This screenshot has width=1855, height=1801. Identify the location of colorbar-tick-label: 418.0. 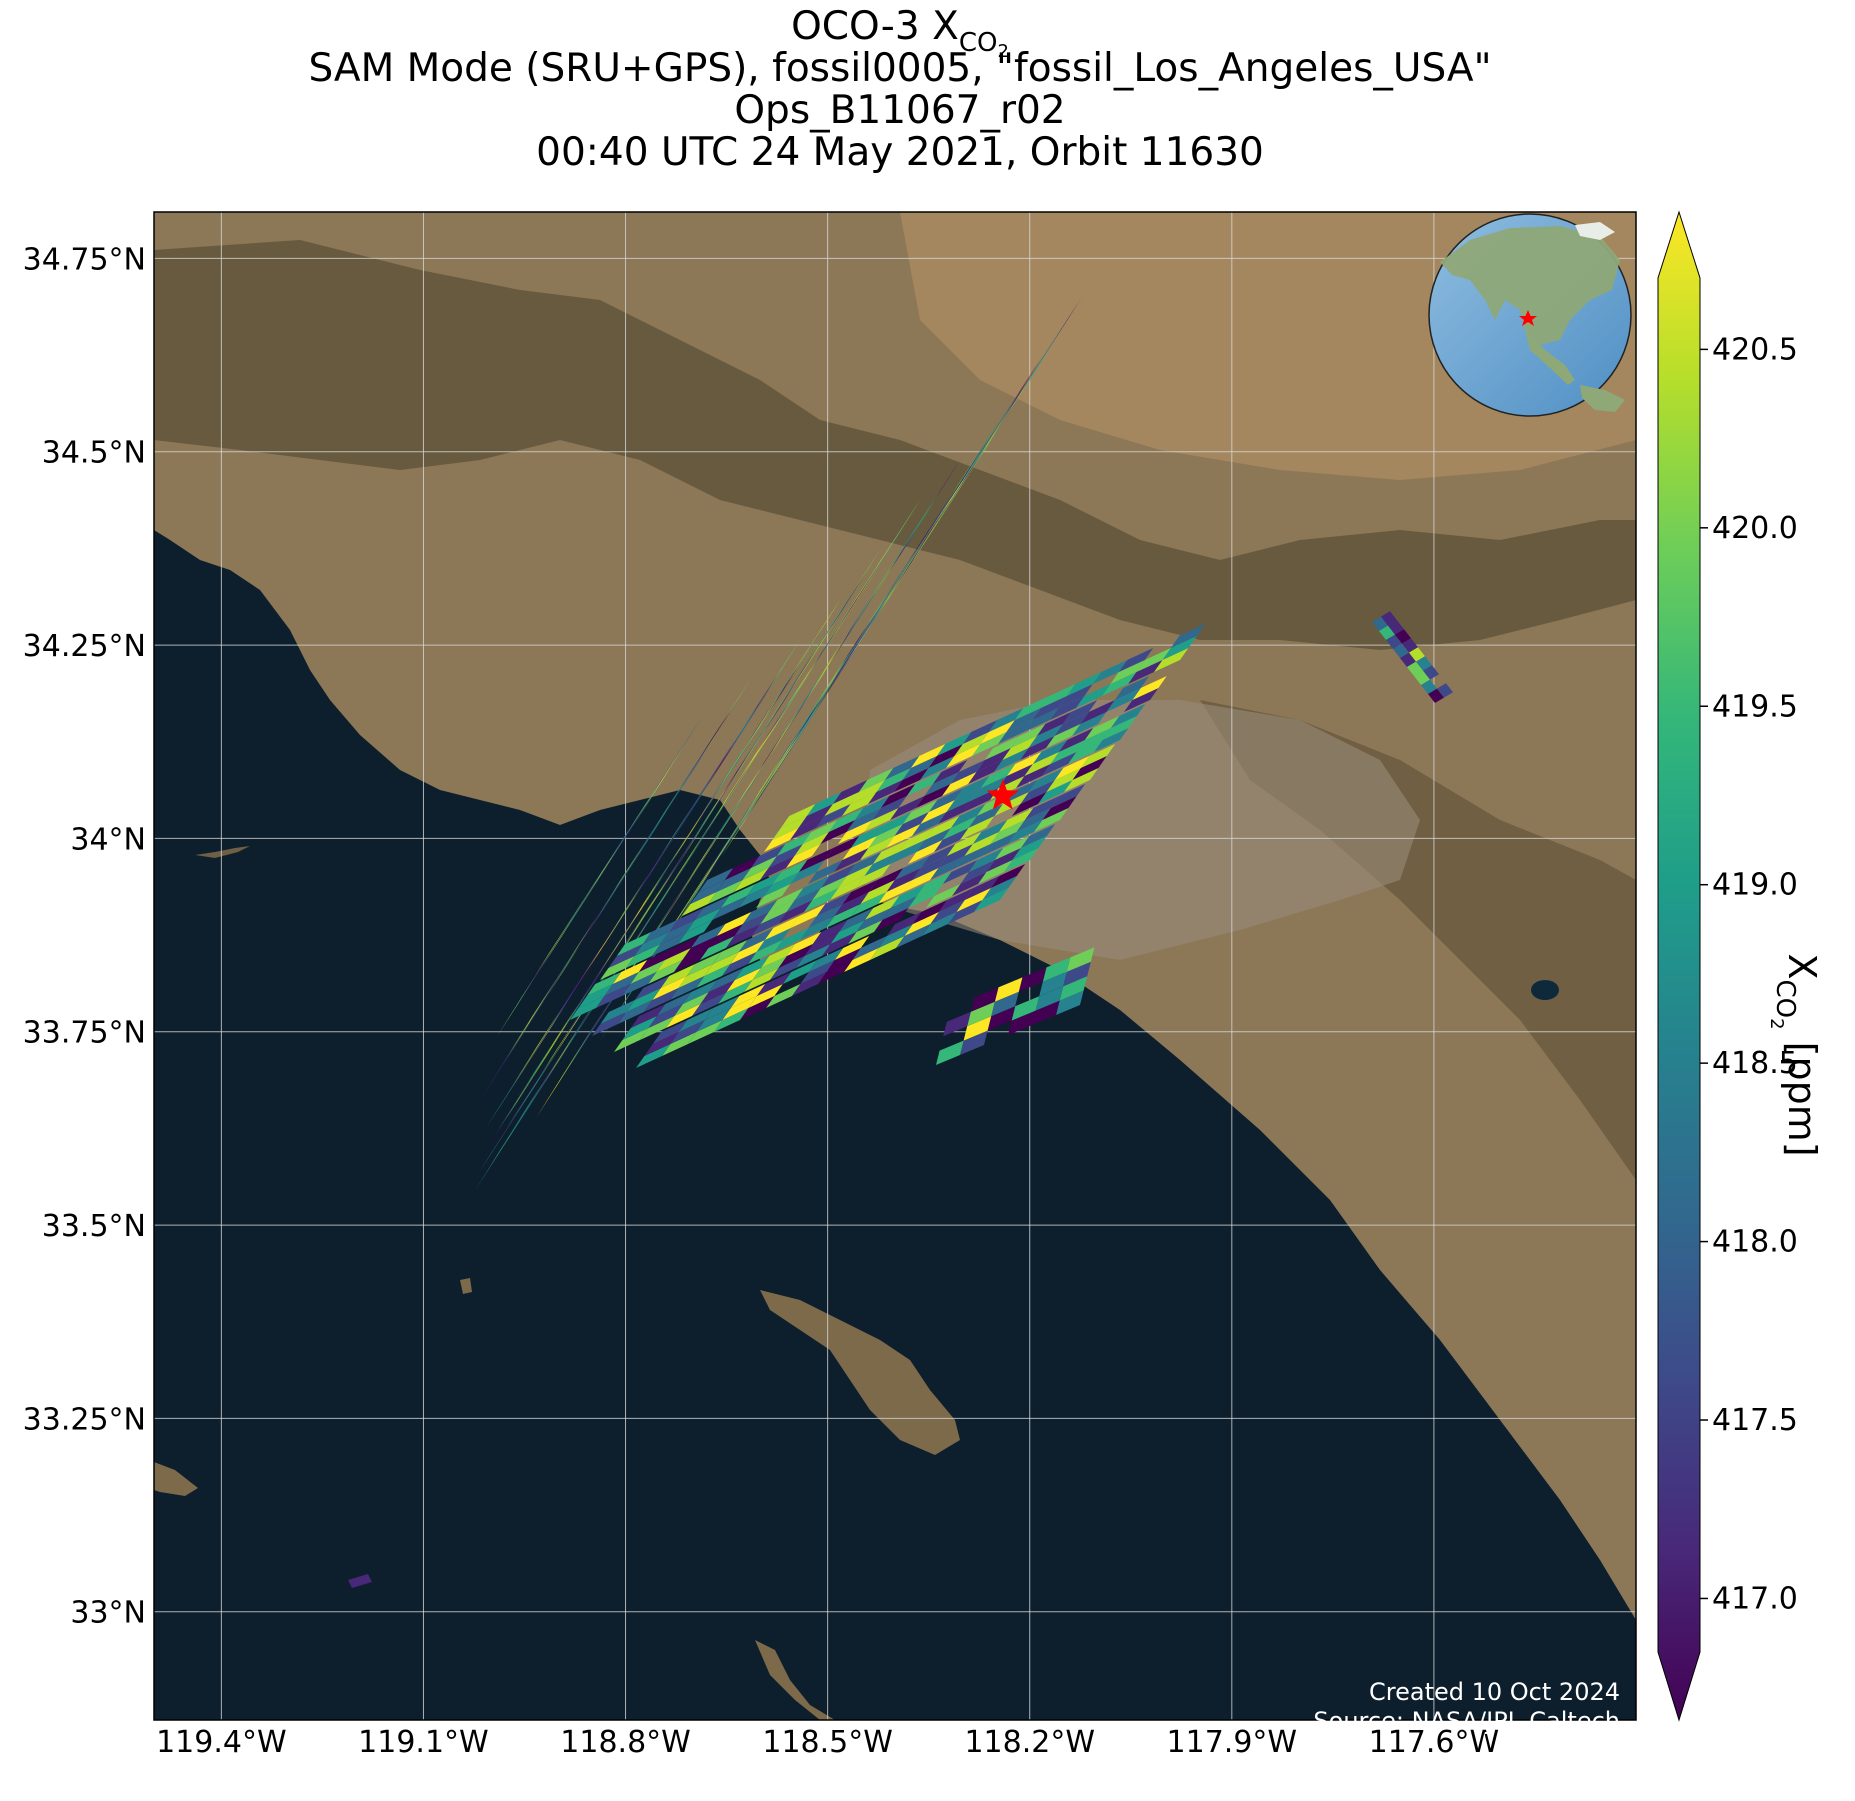
(1755, 1242).